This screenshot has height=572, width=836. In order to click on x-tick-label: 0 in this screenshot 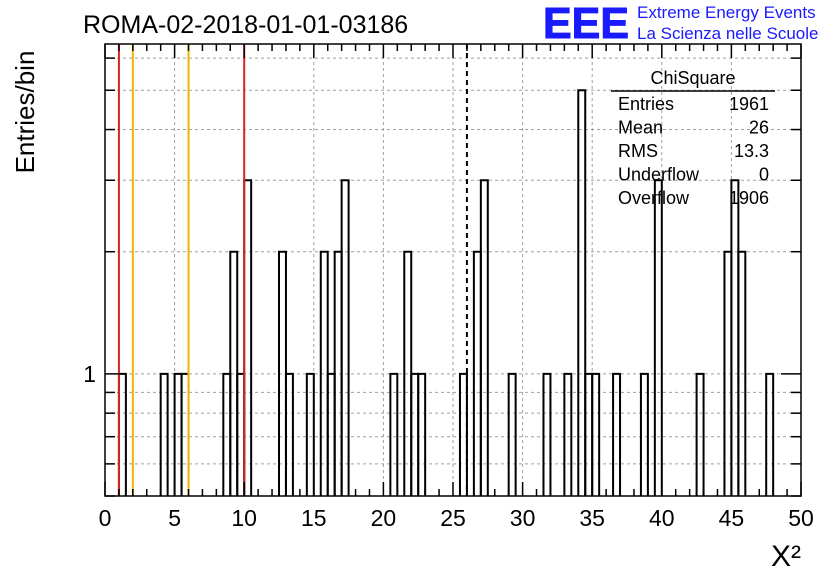, I will do `click(105, 518)`.